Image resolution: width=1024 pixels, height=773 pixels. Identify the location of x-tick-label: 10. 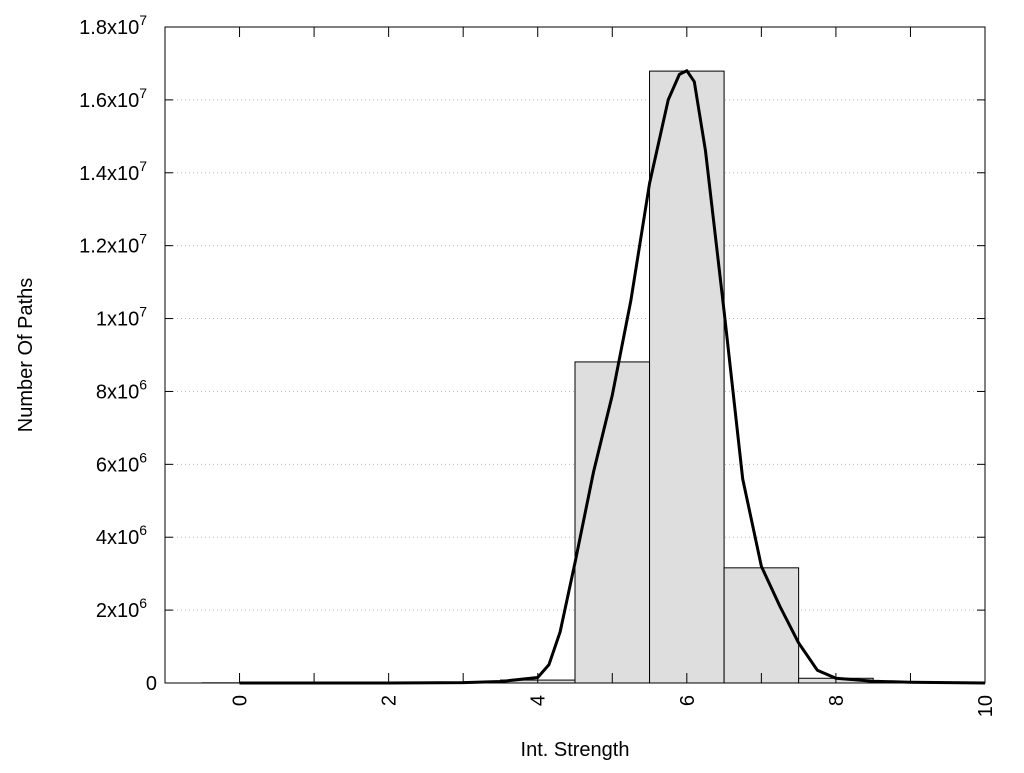
(986, 706).